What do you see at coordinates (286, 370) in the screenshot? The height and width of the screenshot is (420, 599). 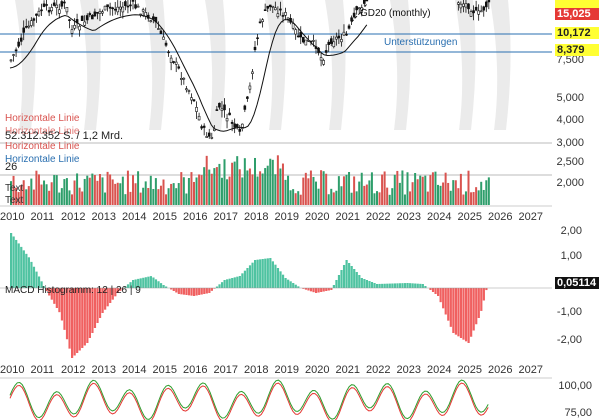 I see `year-axis-label: 2019` at bounding box center [286, 370].